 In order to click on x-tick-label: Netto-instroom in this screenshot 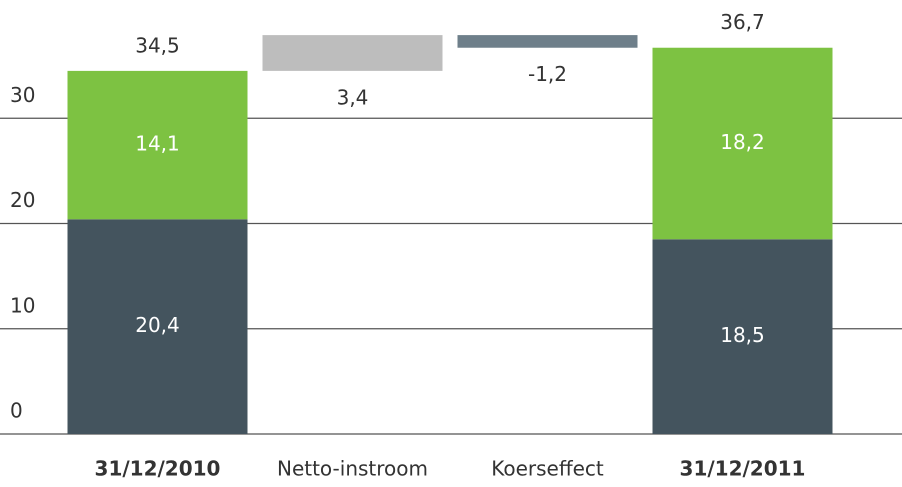, I will do `click(352, 469)`.